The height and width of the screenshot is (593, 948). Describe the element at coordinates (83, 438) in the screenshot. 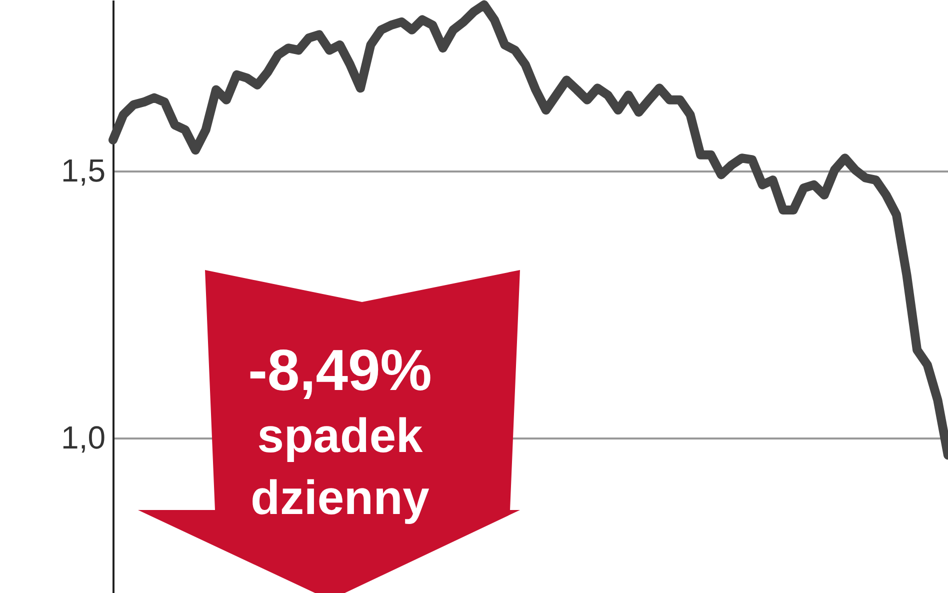

I see `y-tick-label: 1,0` at that location.